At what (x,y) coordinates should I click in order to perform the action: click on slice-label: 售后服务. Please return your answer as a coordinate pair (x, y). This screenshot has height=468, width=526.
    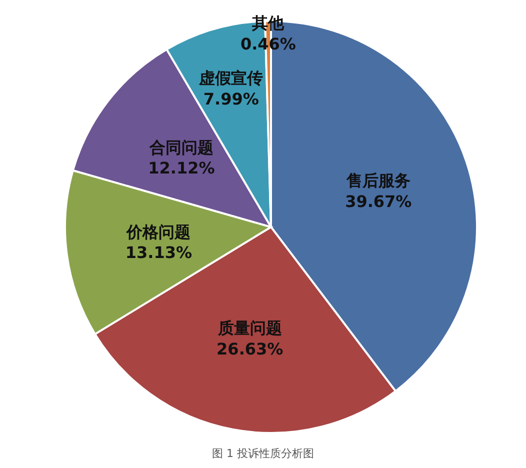
    Looking at the image, I should click on (377, 180).